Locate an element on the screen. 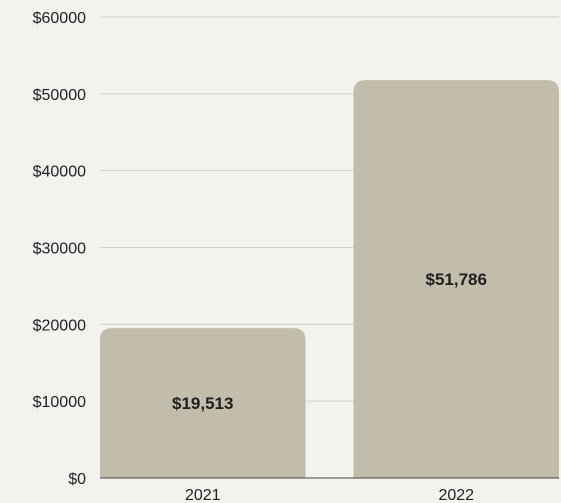 Image resolution: width=561 pixels, height=503 pixels. y-tick-label: $50000 is located at coordinates (59, 95).